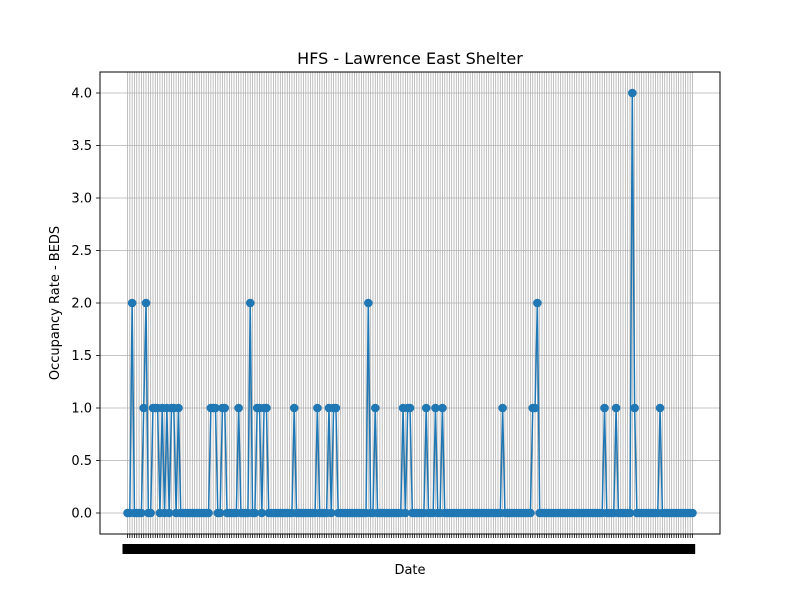 This screenshot has width=800, height=600. I want to click on x-axis-tick-labels, so click(409, 549).